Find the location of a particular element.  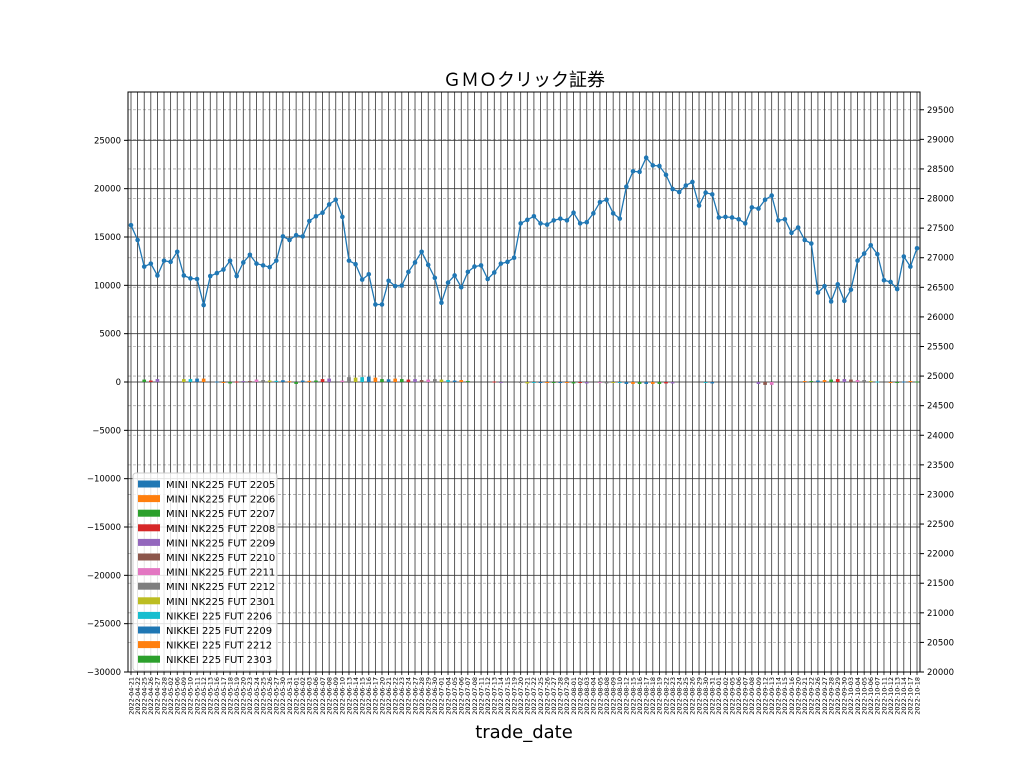

x-tick-label: 2022-09-16 is located at coordinates (792, 696).